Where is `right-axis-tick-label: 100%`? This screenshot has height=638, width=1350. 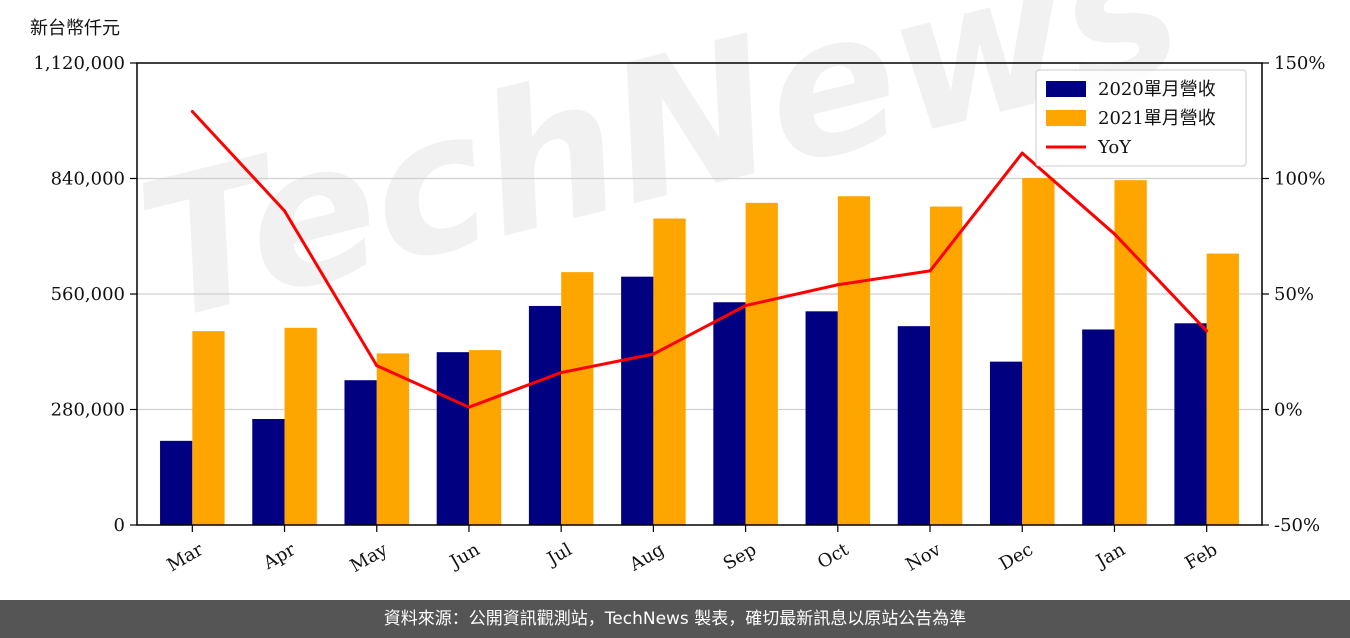
right-axis-tick-label: 100% is located at coordinates (1299, 179).